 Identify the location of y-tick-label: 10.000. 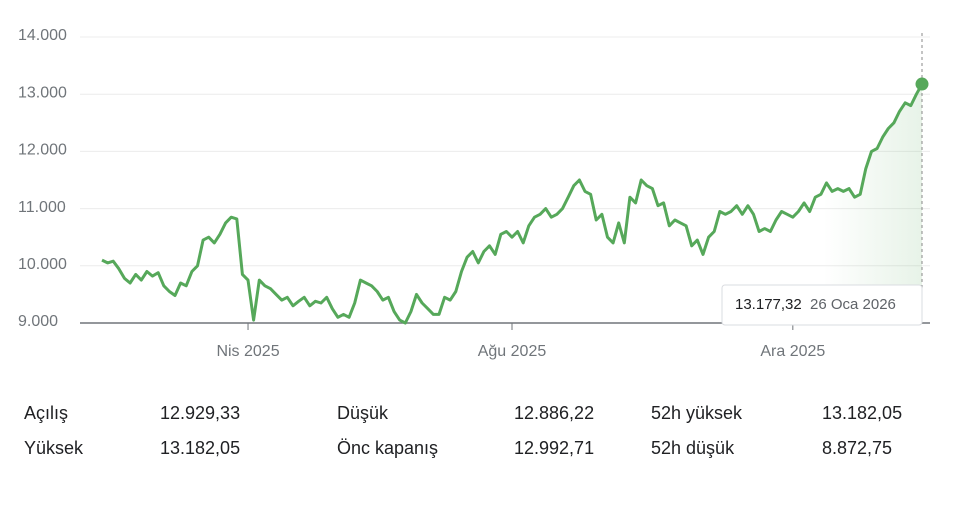
(42, 264).